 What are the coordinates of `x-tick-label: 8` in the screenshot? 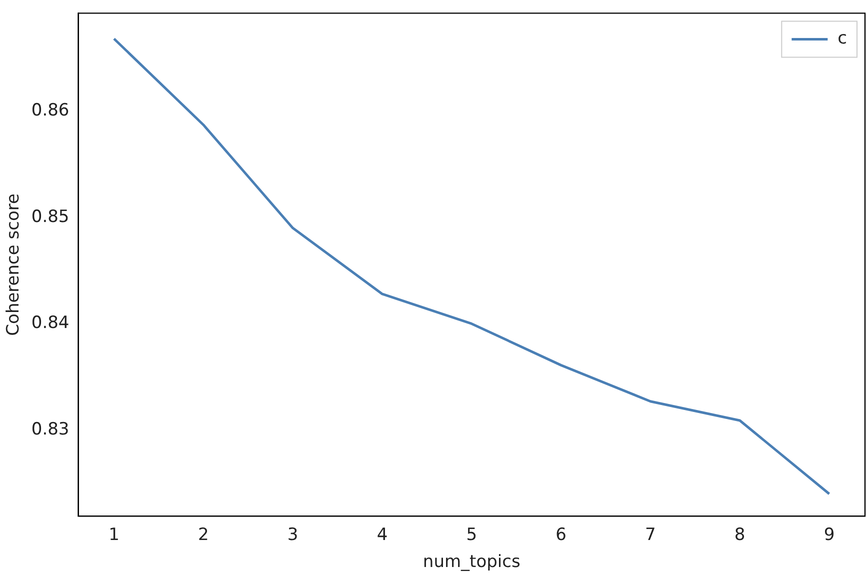 It's located at (740, 534).